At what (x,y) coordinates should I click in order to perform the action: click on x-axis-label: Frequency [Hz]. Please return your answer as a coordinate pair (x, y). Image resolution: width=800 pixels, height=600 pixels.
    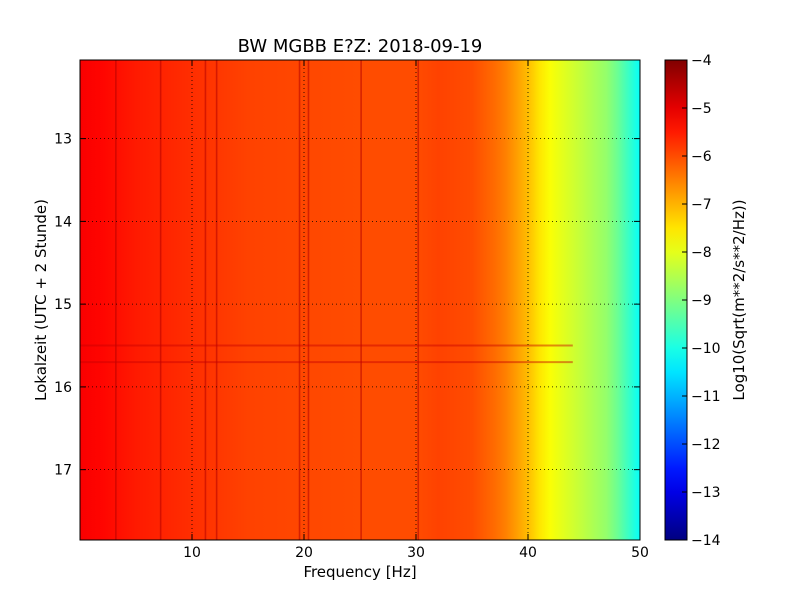
    Looking at the image, I should click on (359, 572).